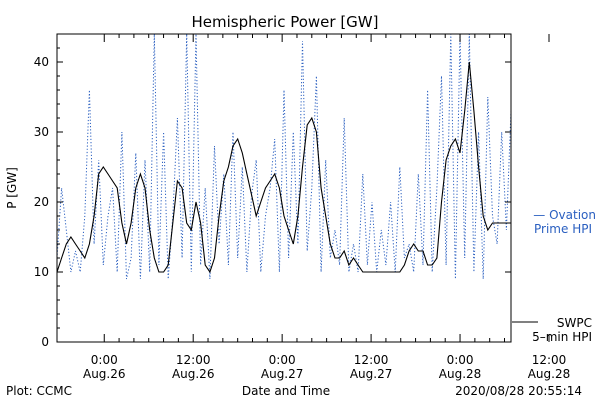 This screenshot has width=600, height=400. What do you see at coordinates (518, 391) in the screenshot?
I see `plot-timestamp: 2020/08/28 20:55:14` at bounding box center [518, 391].